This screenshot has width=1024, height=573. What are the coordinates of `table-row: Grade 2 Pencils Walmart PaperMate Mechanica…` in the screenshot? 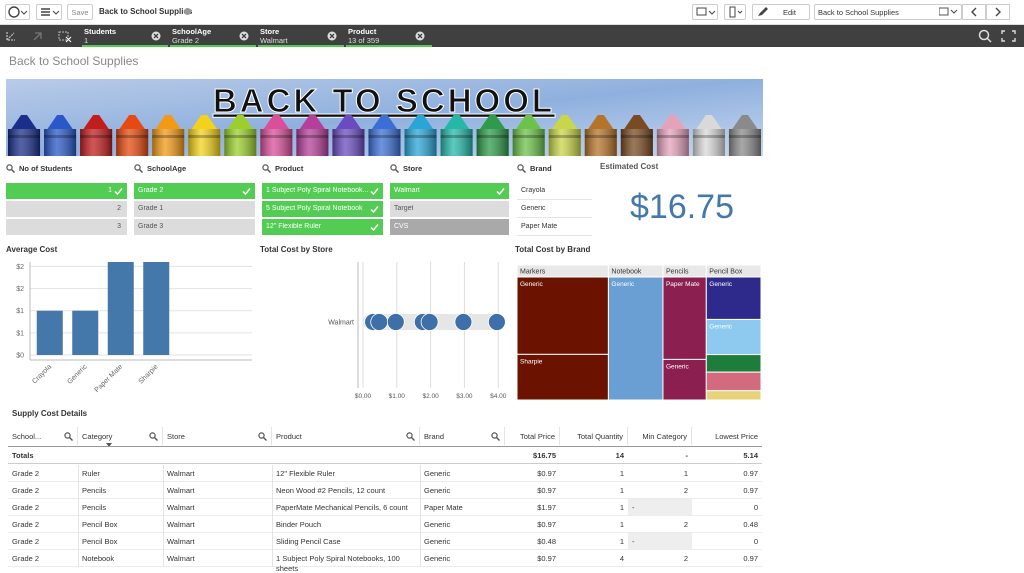 It's located at (385, 507).